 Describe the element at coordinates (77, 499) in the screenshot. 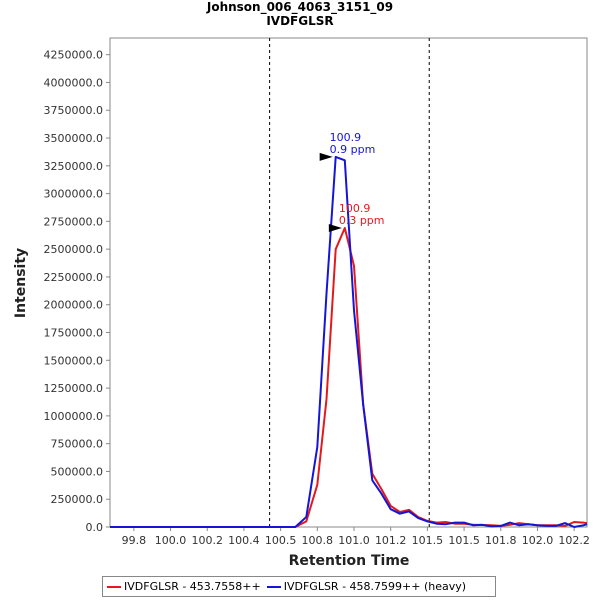

I see `y-tick-label: 250000.0` at that location.